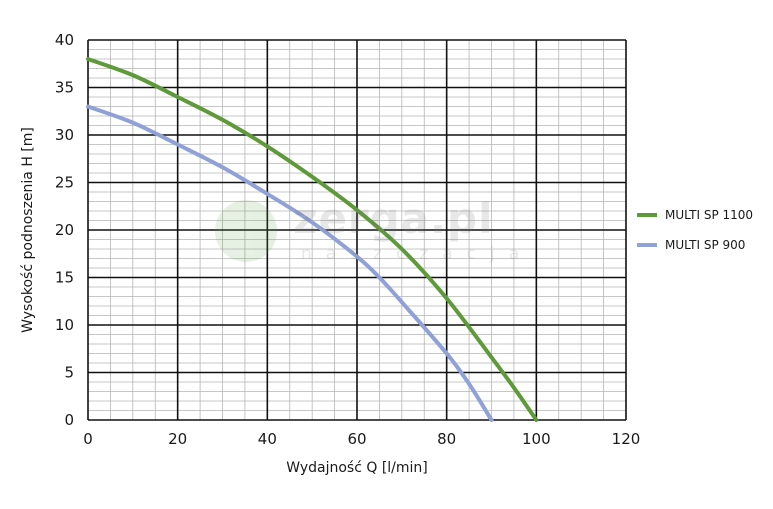 The width and height of the screenshot is (773, 509). What do you see at coordinates (177, 439) in the screenshot?
I see `x-tick-label: 20` at bounding box center [177, 439].